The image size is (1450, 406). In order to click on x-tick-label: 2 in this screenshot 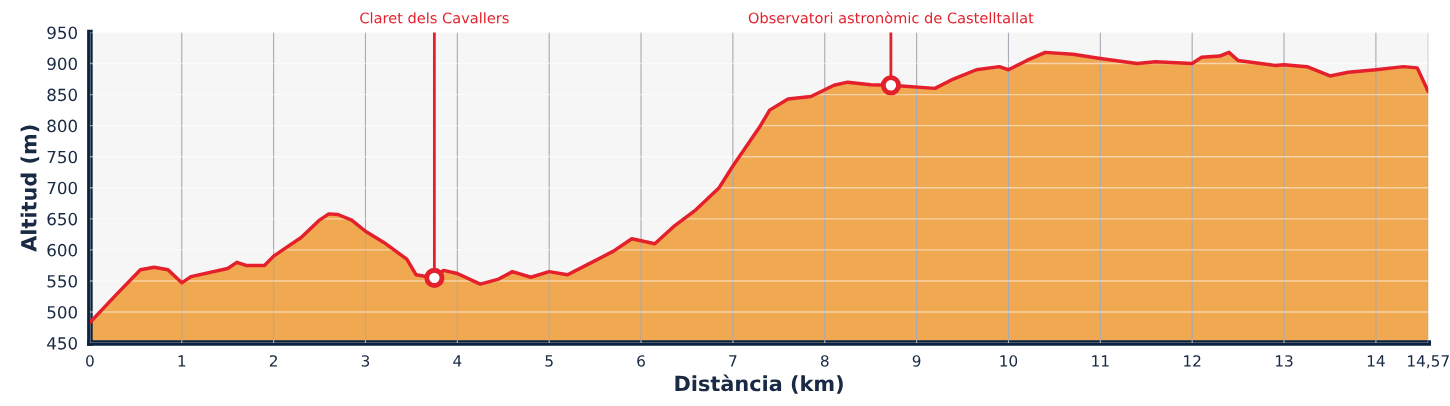, I will do `click(273, 361)`.